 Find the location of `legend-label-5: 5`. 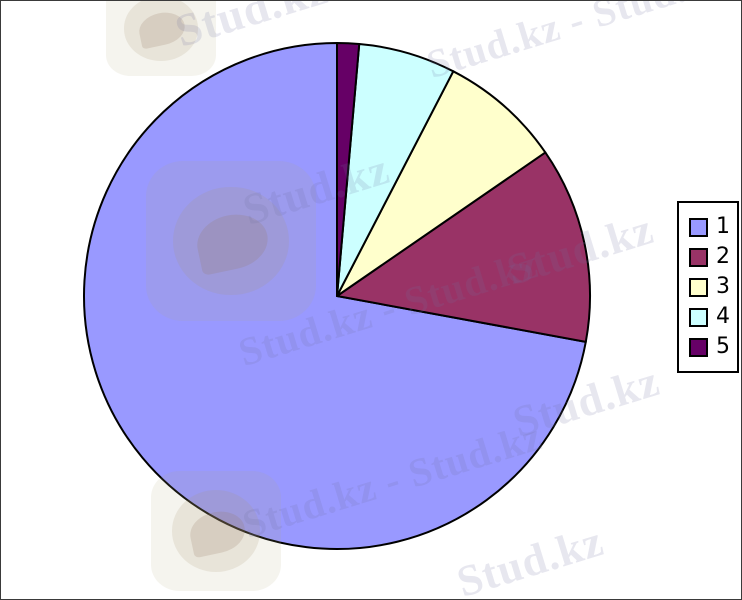

legend-label-5: 5 is located at coordinates (723, 346).